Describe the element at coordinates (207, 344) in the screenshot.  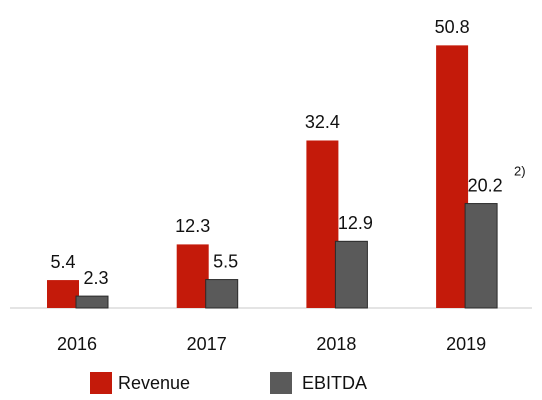
I see `x-tick-label: 2017` at that location.